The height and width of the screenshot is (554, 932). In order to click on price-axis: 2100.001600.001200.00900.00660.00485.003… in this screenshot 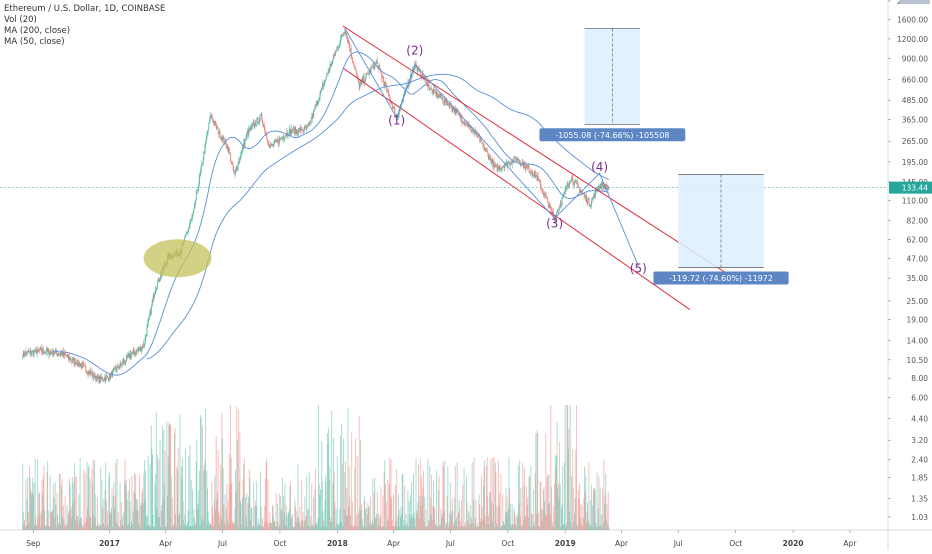, I will do `click(908, 261)`.